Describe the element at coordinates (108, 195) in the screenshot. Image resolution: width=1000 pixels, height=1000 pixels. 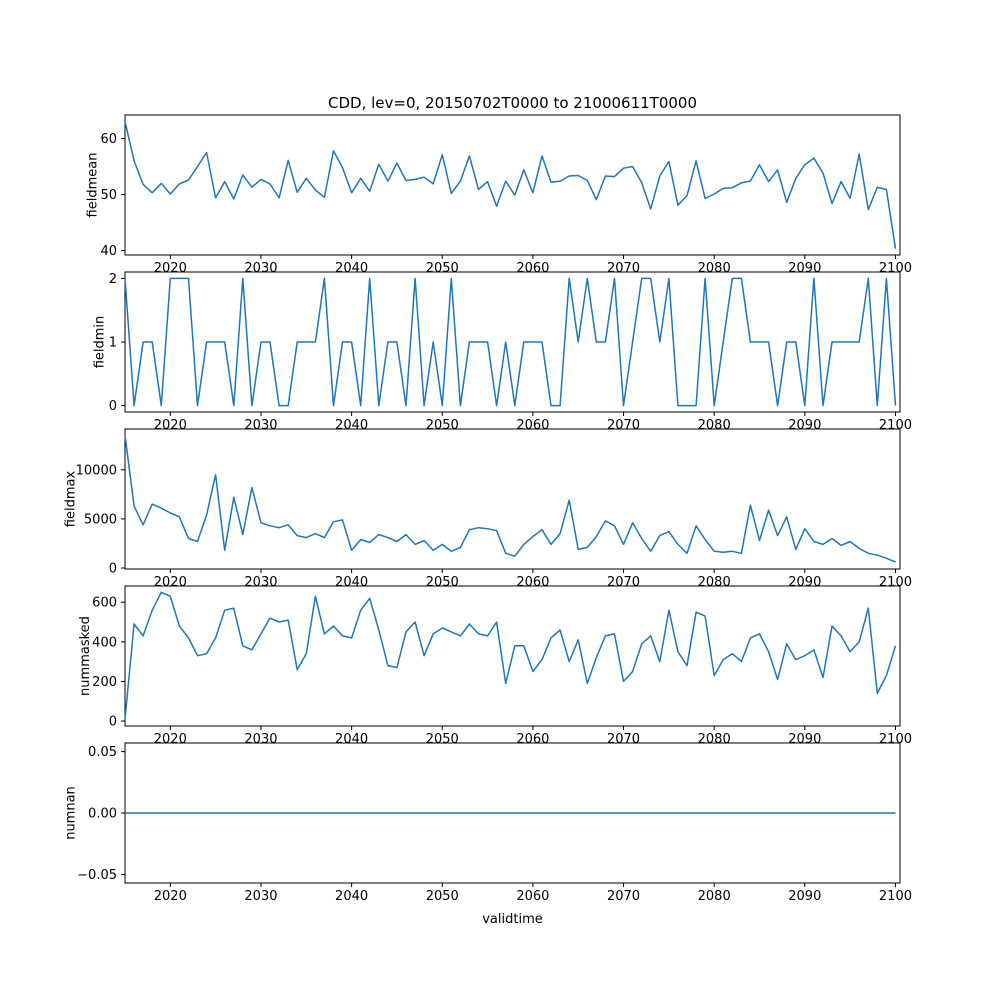
I see `y-tick-label: 50` at that location.